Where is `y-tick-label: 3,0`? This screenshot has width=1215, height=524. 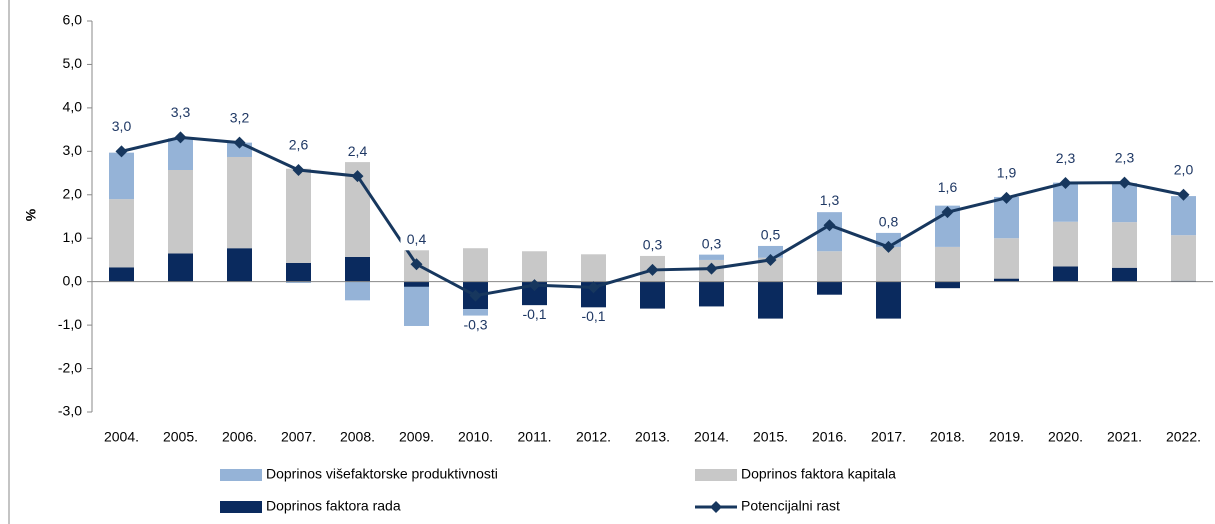 y-tick-label: 3,0 is located at coordinates (73, 150).